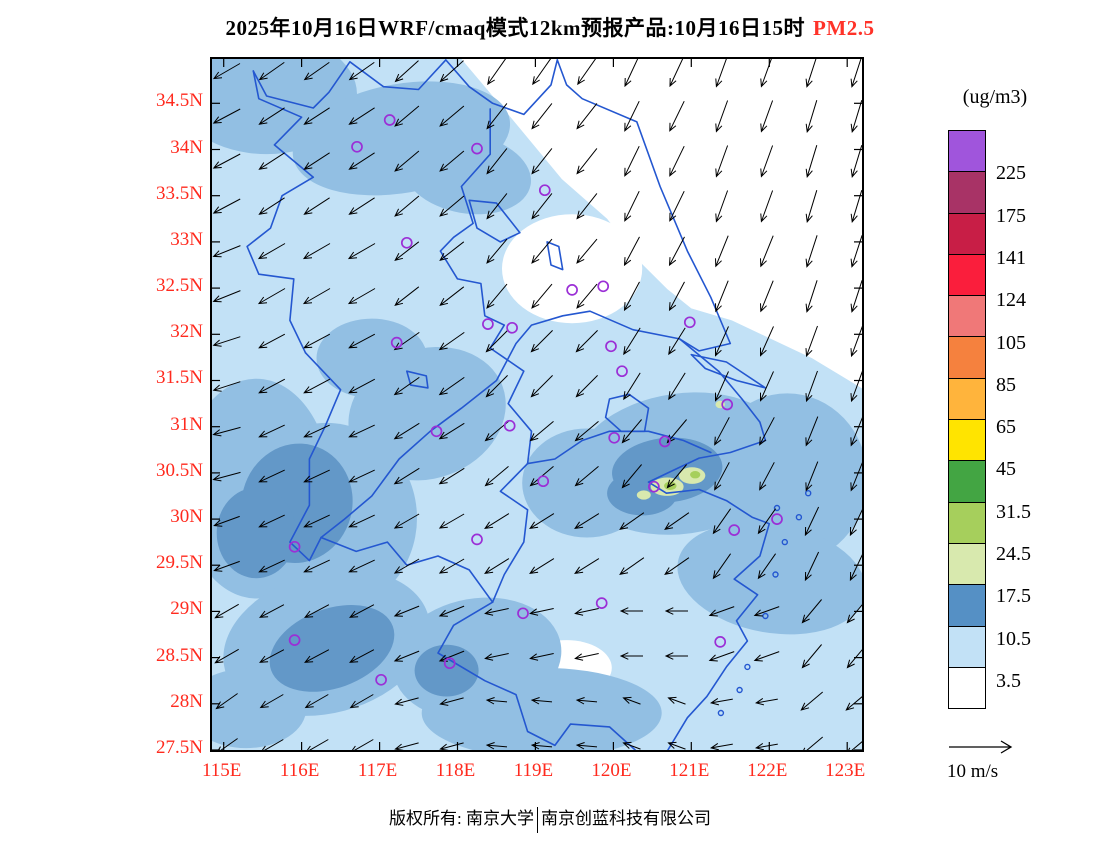 The width and height of the screenshot is (1100, 850). Describe the element at coordinates (767, 770) in the screenshot. I see `lon-label-122E: 122E` at that location.